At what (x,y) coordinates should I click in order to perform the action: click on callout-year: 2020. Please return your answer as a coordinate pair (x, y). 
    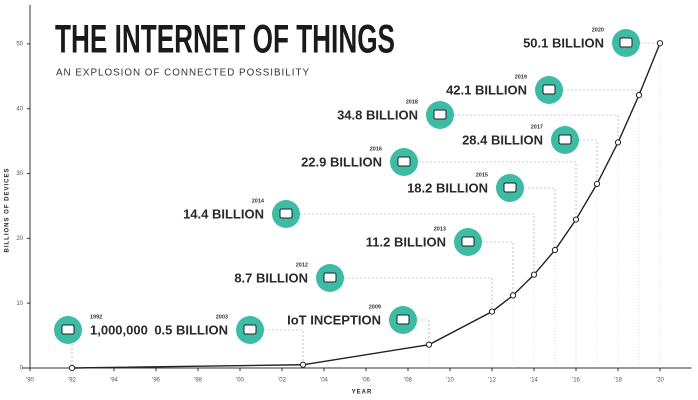
    Looking at the image, I should click on (598, 30).